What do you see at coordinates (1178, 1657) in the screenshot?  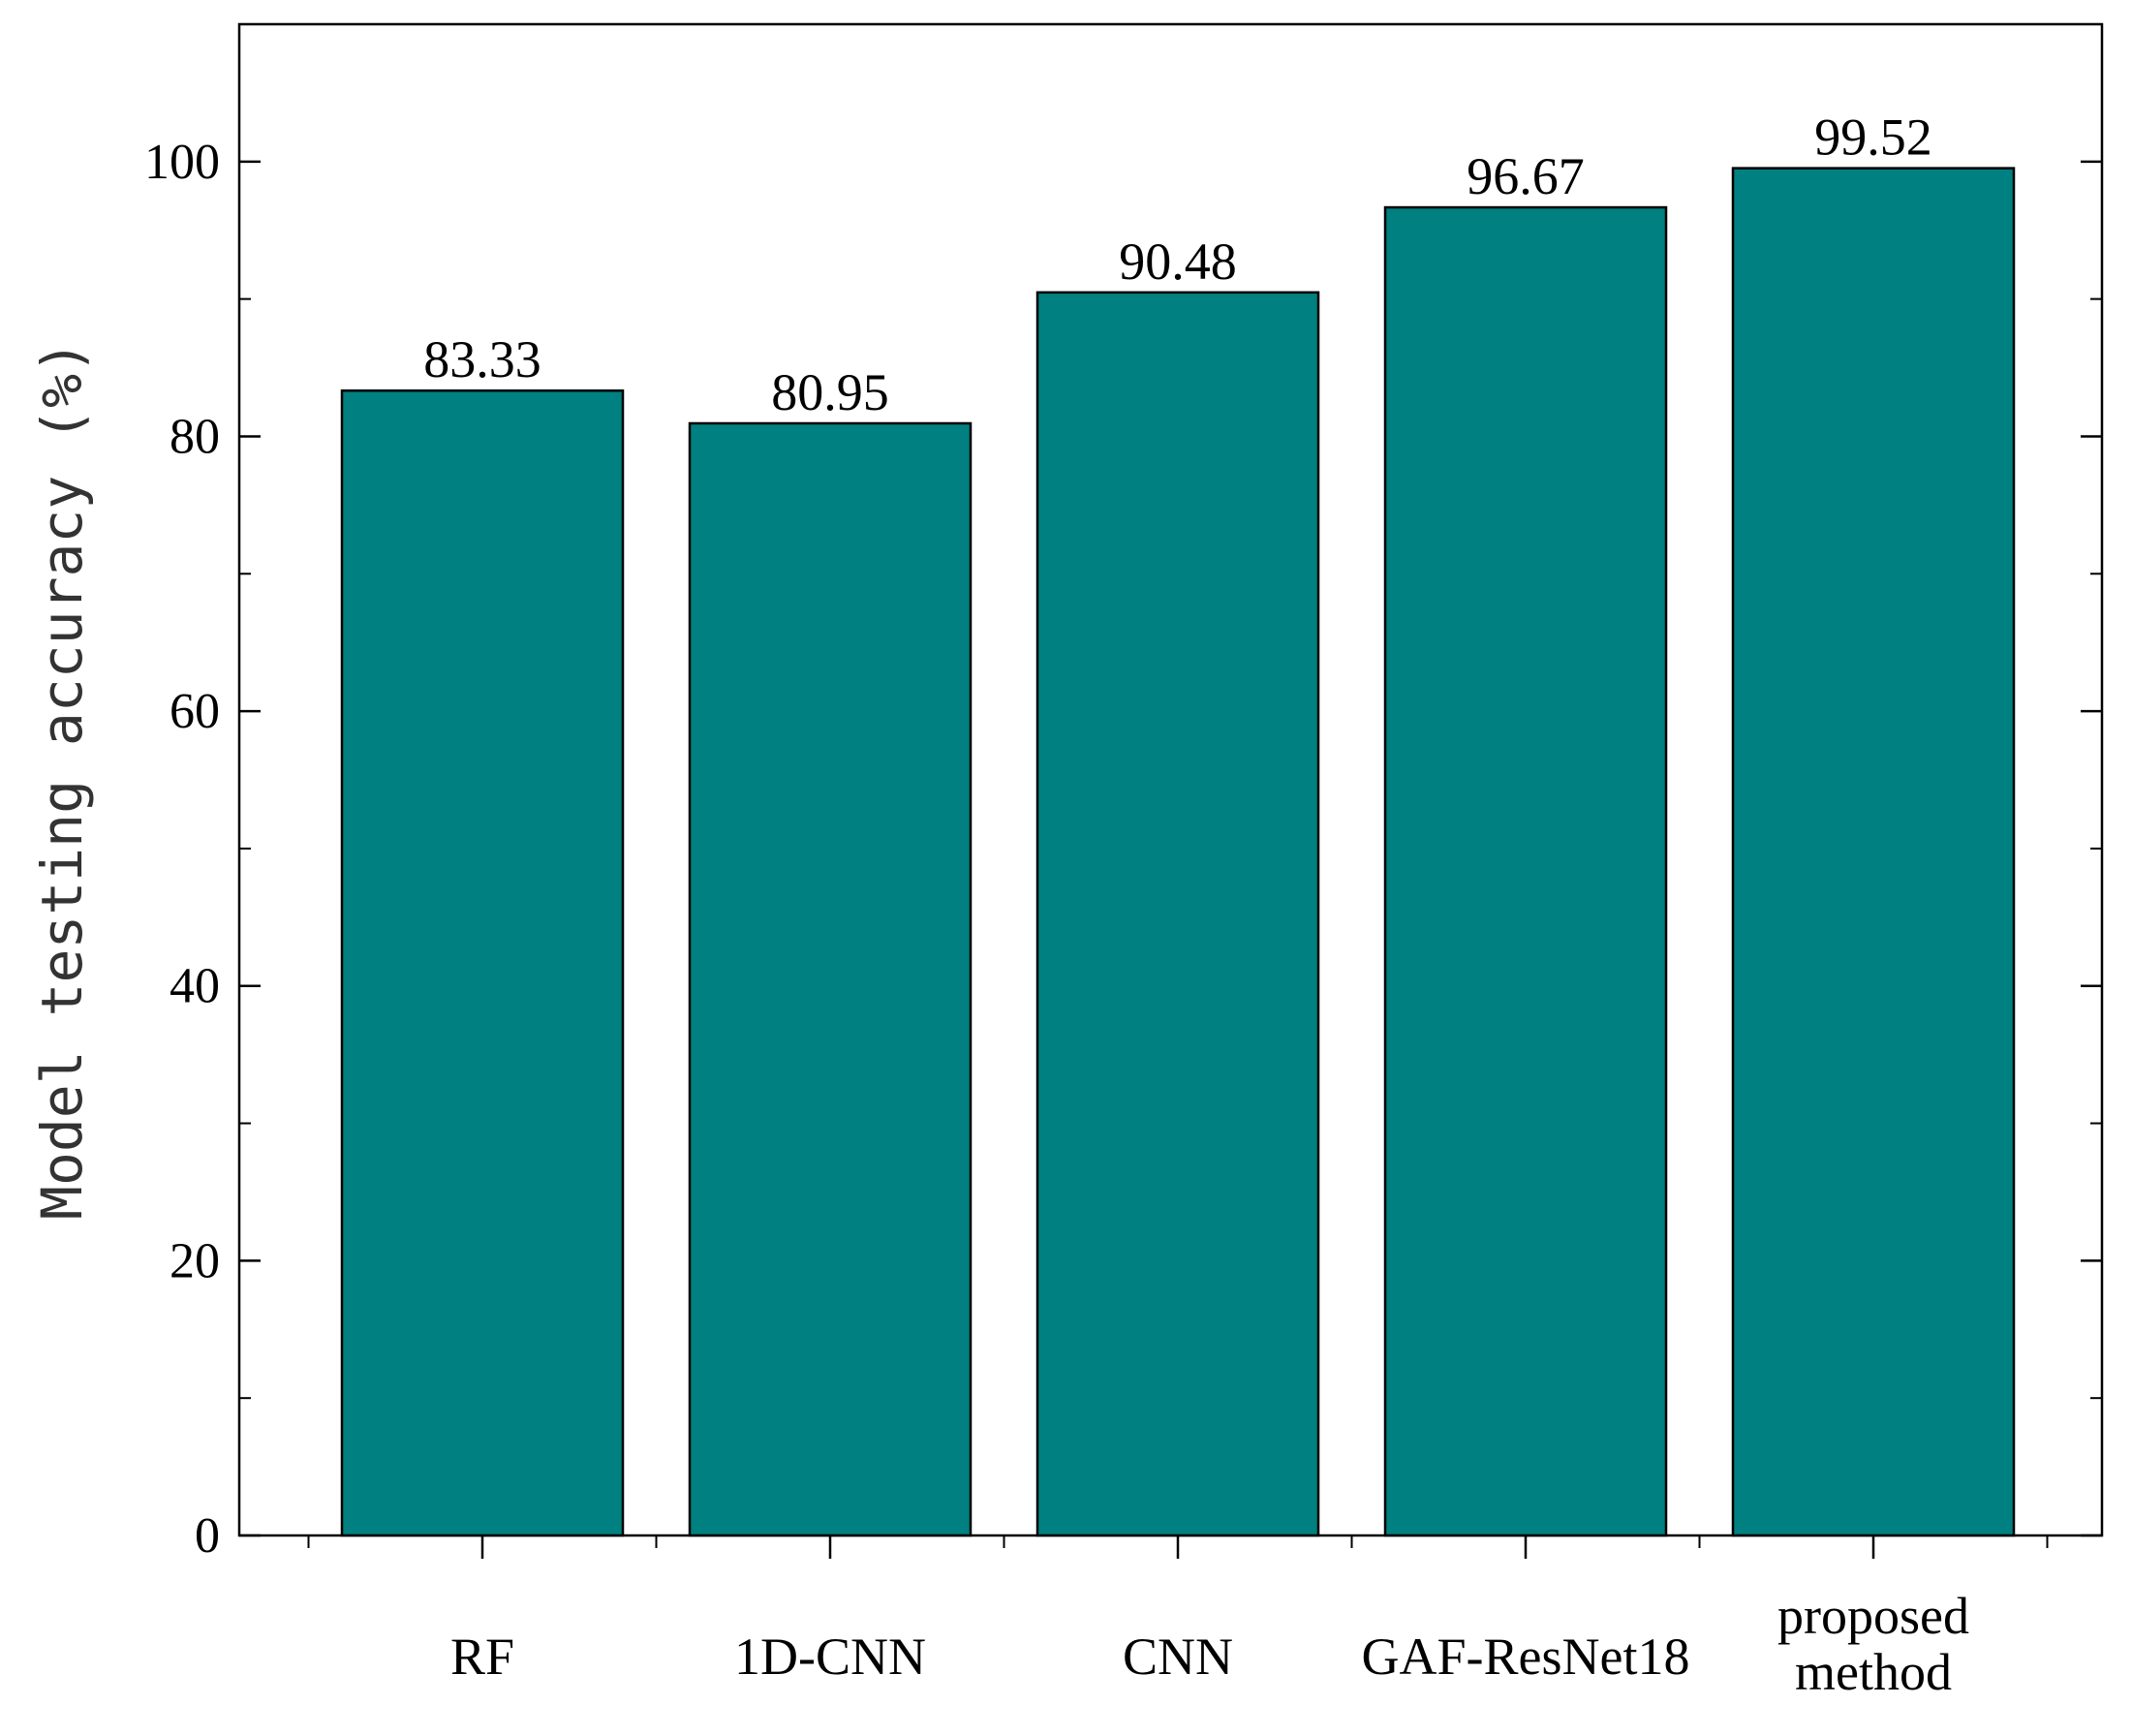 I see `x-category-label: CNN` at bounding box center [1178, 1657].